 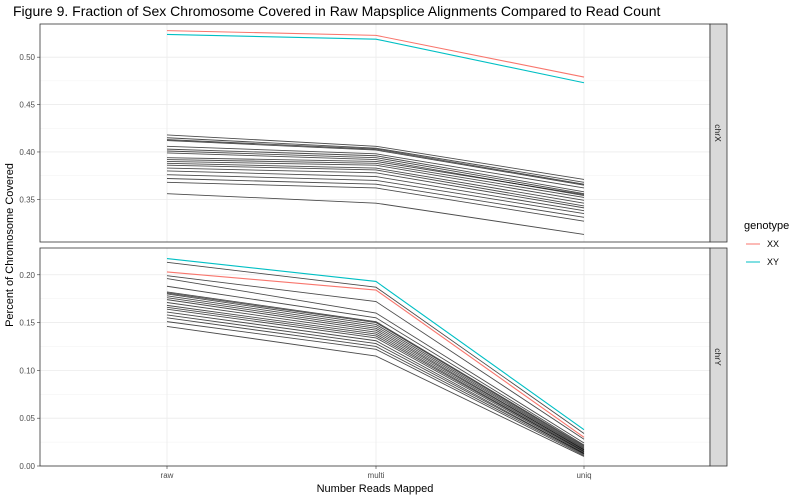 What do you see at coordinates (375, 489) in the screenshot?
I see `x-axis-title: Number Reads Mapped` at bounding box center [375, 489].